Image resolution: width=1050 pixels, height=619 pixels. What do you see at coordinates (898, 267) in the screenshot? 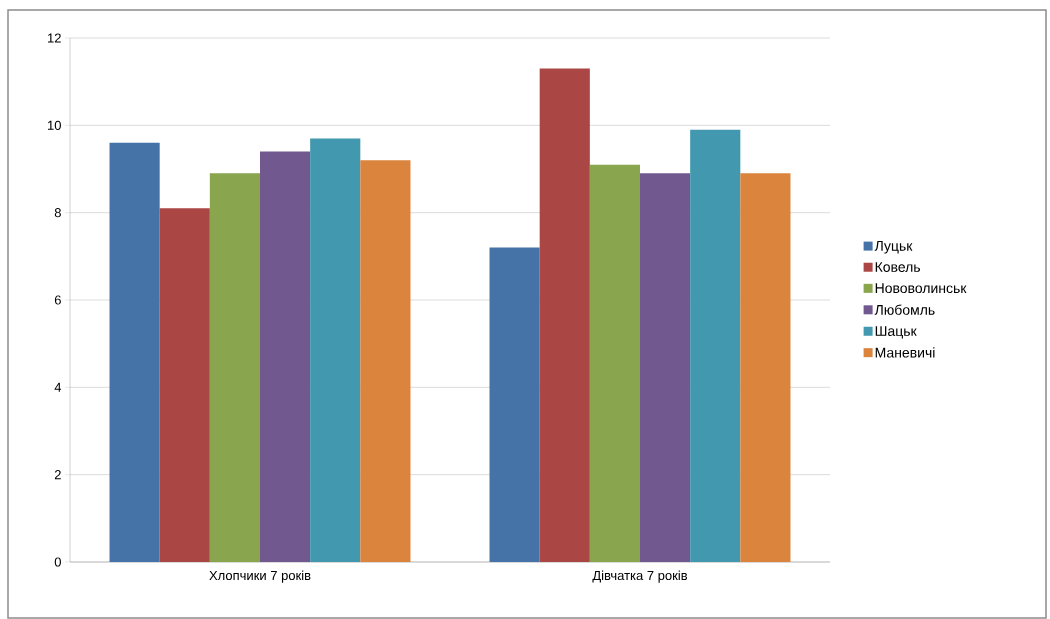
I see `legend-label: Ковель` at bounding box center [898, 267].